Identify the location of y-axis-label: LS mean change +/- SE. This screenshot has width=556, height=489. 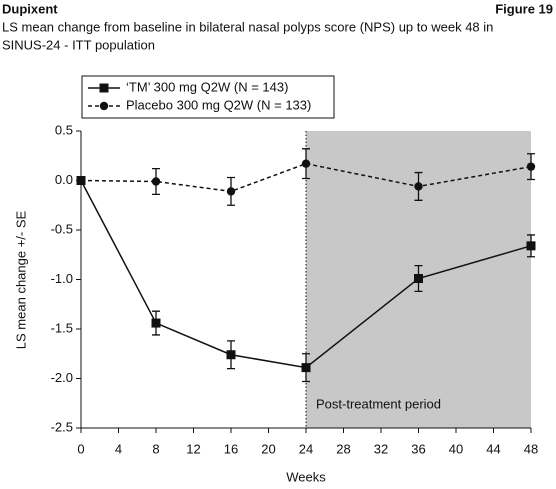
(20, 279).